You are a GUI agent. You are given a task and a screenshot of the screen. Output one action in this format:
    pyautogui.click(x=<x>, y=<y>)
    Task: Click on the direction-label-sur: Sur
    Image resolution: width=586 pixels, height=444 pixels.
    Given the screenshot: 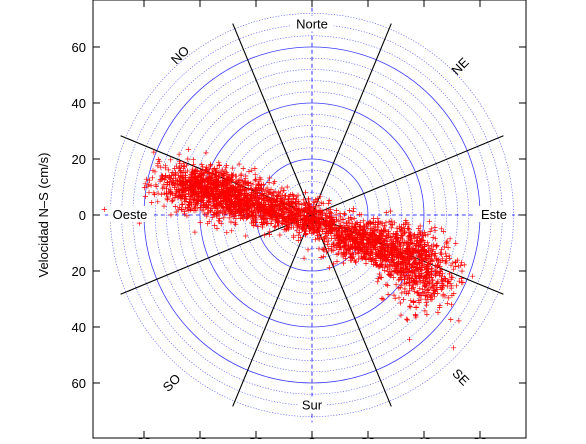 What is the action you would take?
    pyautogui.click(x=312, y=404)
    